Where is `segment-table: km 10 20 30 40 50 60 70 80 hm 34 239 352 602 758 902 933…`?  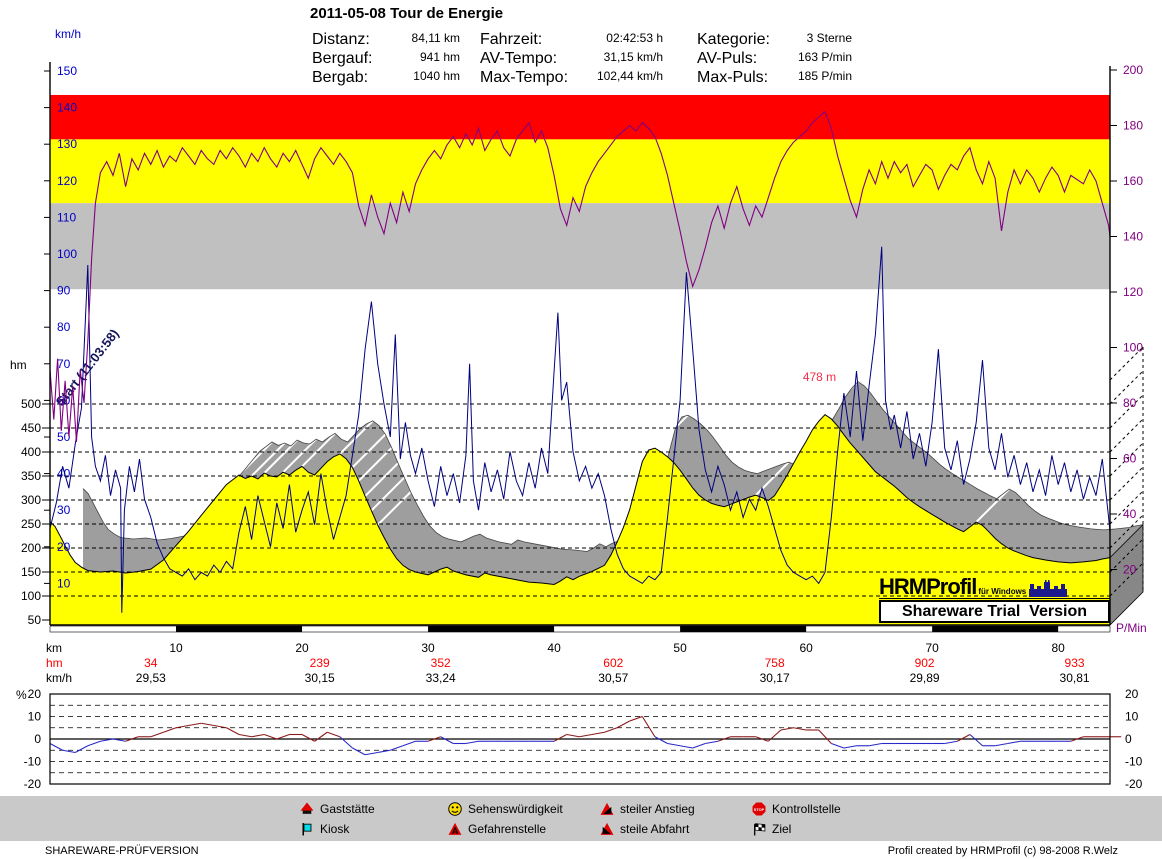
segment-table: km 10 20 30 40 50 60 70 80 hm 34 239 352 602 758 902 933… is located at coordinates (568, 663).